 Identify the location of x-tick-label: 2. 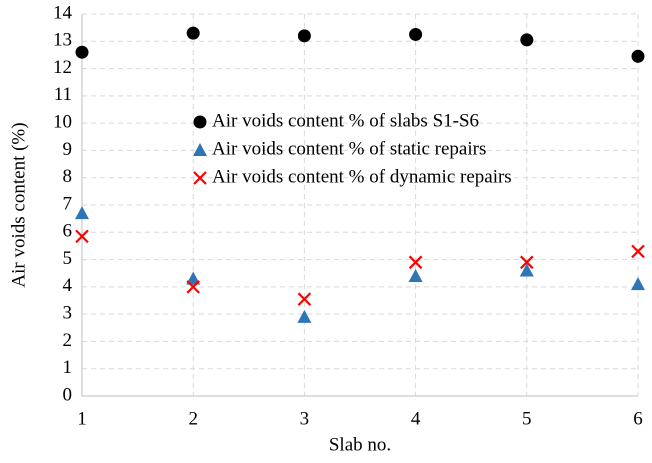
(193, 418).